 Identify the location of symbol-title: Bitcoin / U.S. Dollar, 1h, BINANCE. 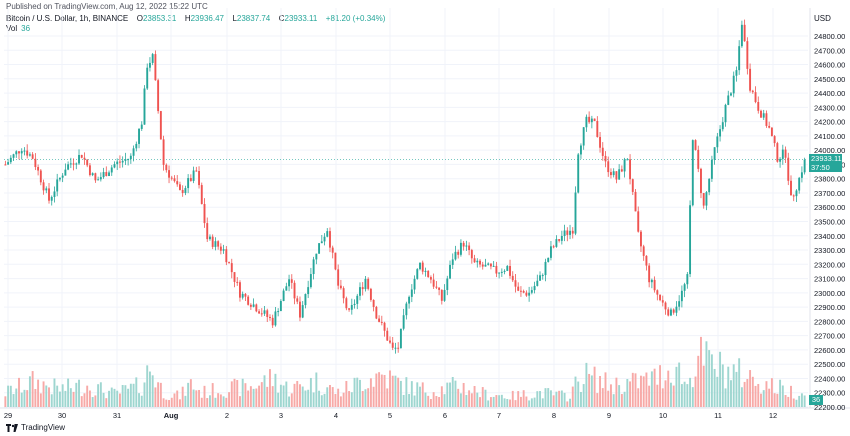
(67, 18).